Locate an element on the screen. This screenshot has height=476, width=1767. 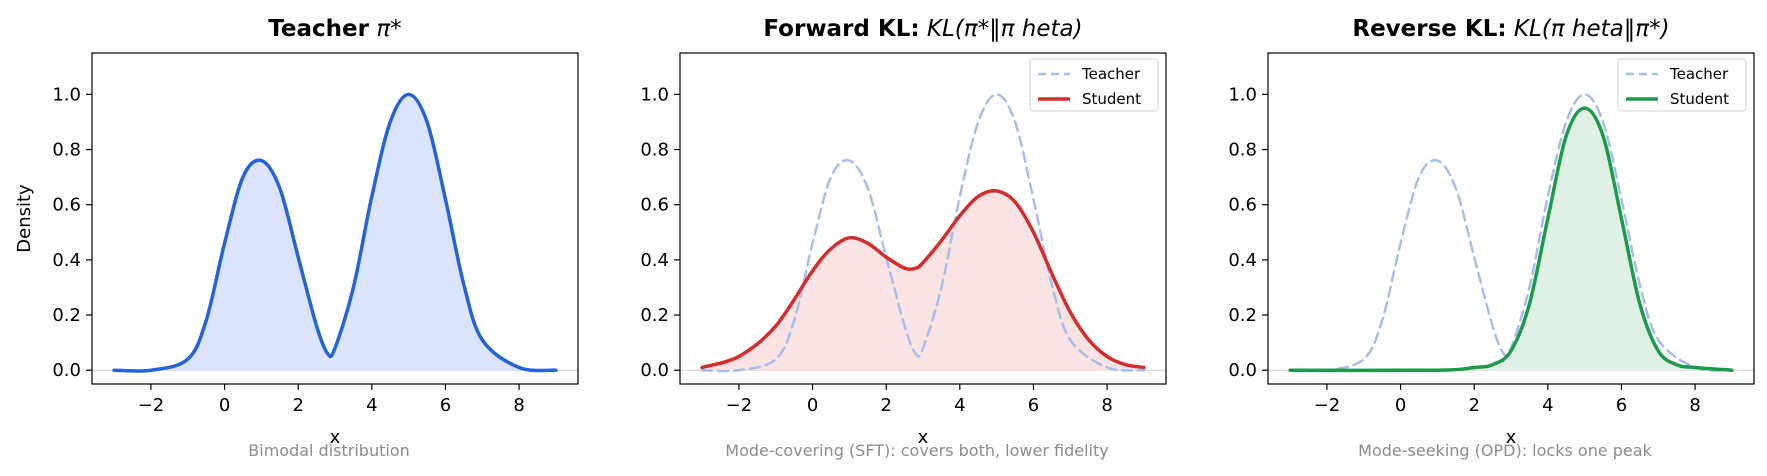
series-fill-teacher is located at coordinates (335, 233).